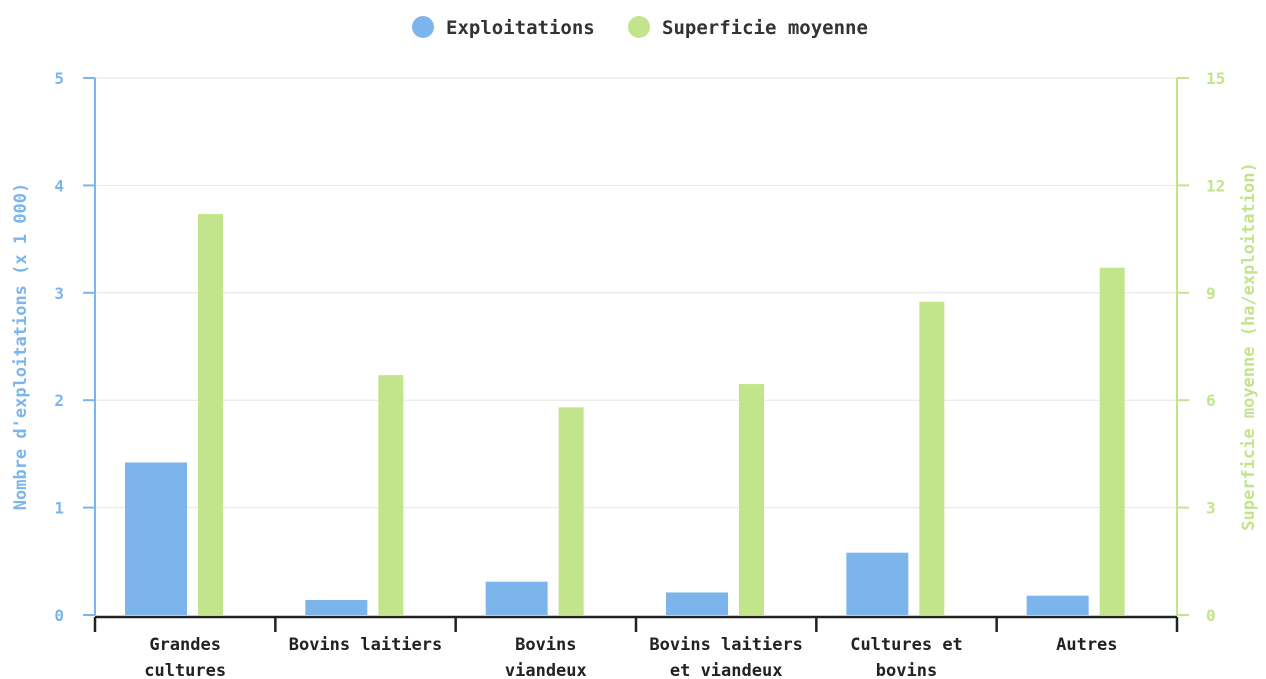 The image size is (1266, 679). What do you see at coordinates (185, 670) in the screenshot?
I see `x-axis-category-label: cultures` at bounding box center [185, 670].